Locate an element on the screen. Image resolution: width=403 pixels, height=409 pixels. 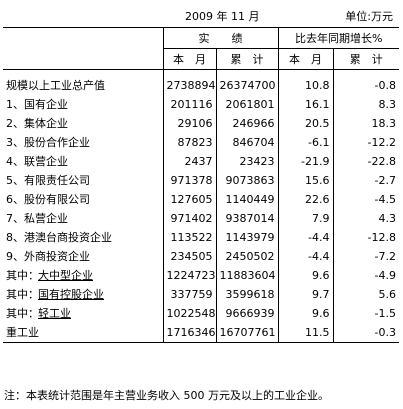
footnote: 注：本表统计范围是年主营业务收入 500 万元及以上的工业企业。 is located at coordinates (166, 395).